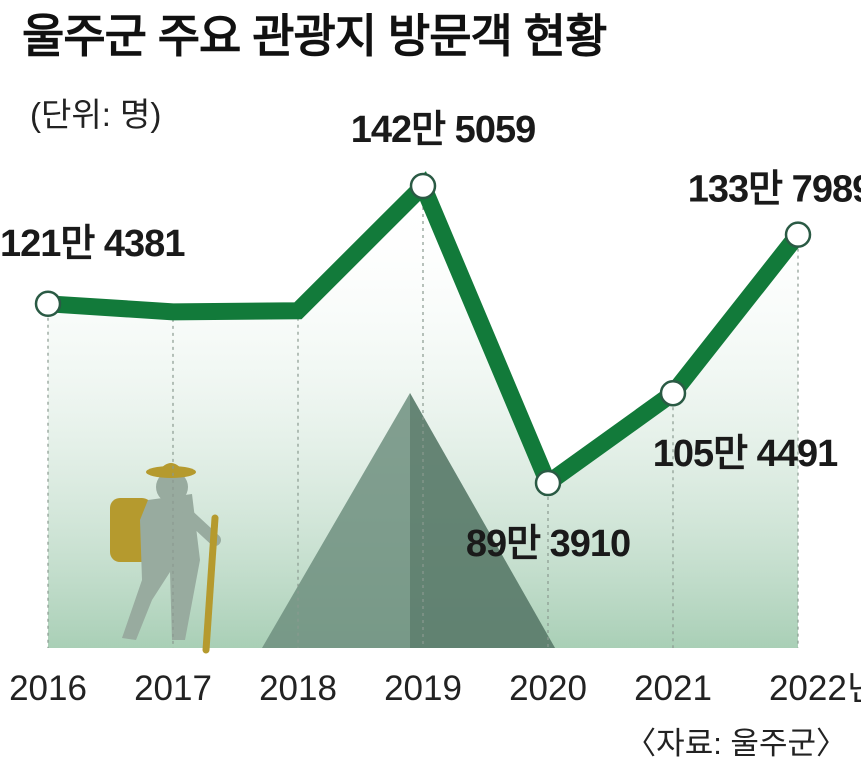 The width and height of the screenshot is (861, 767). What do you see at coordinates (673, 393) in the screenshot?
I see `point-marker-2021` at bounding box center [673, 393].